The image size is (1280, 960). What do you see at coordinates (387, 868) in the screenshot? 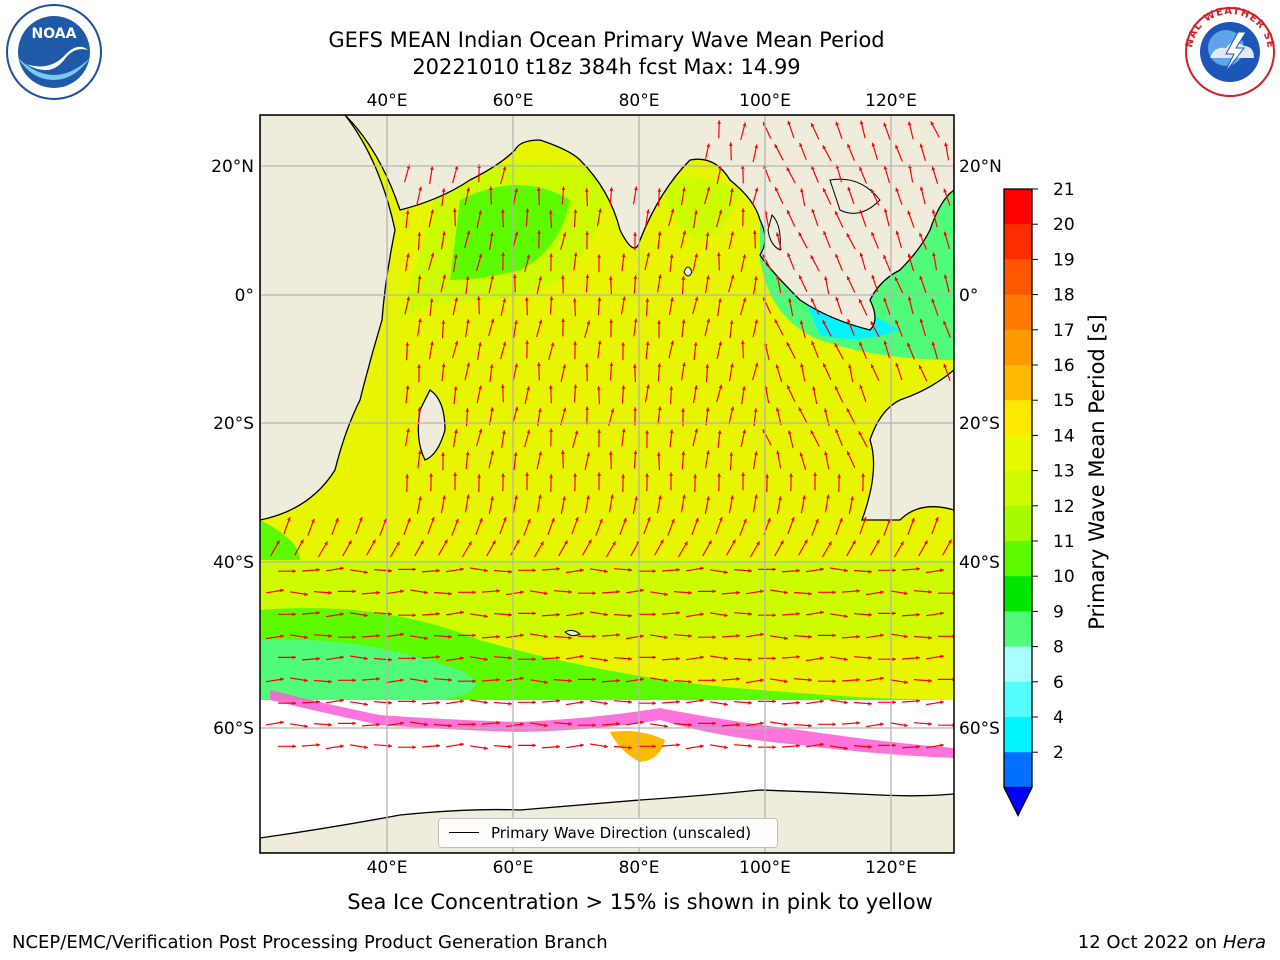
I see `bottom-lon-label: 40°E` at bounding box center [387, 868].